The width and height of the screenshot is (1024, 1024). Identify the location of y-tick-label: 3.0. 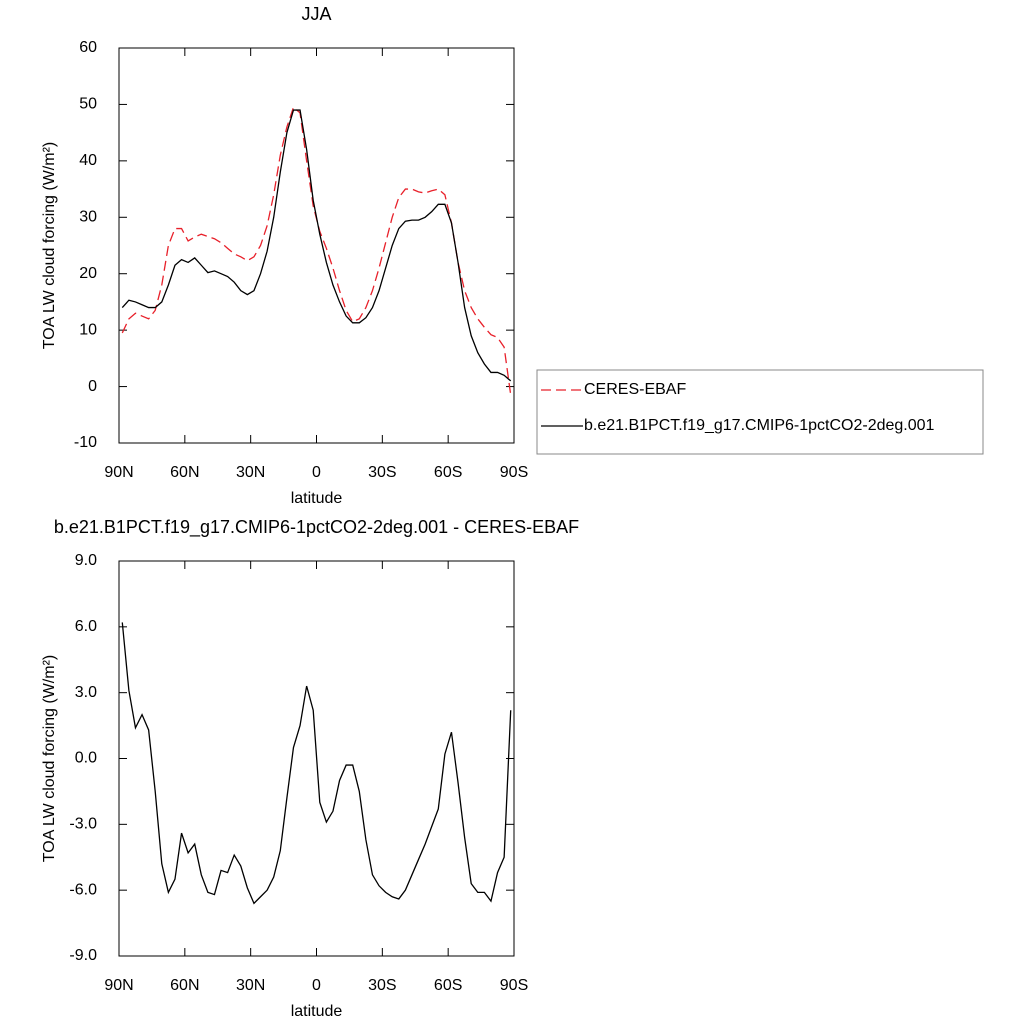
(86, 692).